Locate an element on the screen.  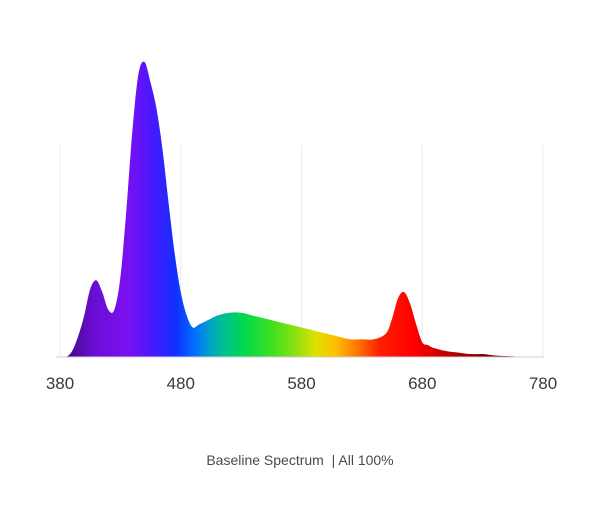
caption-text: Baseline Spectrum | All 100% is located at coordinates (300, 460).